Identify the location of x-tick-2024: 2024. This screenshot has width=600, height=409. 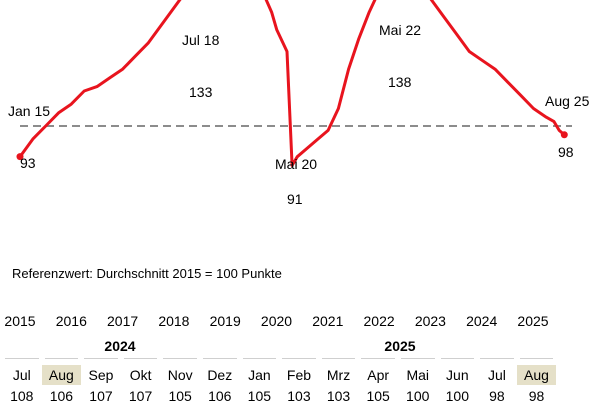
(482, 321).